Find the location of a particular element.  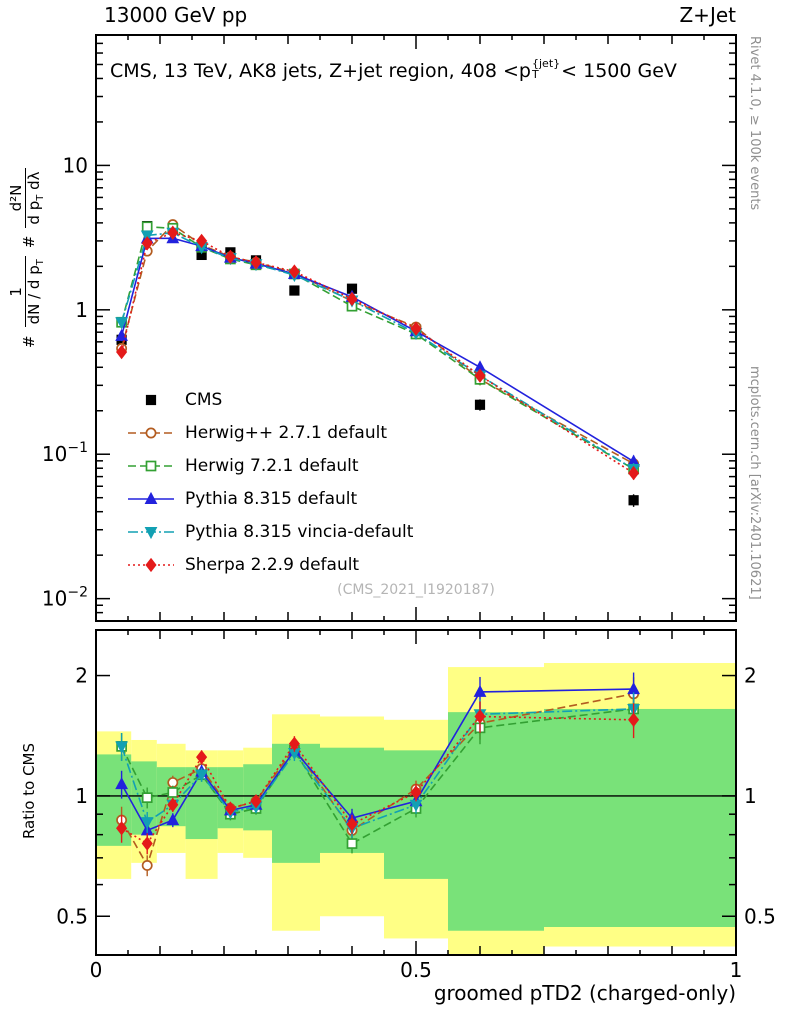

legend-marker-pythia-8-315-default is located at coordinates (151, 497).